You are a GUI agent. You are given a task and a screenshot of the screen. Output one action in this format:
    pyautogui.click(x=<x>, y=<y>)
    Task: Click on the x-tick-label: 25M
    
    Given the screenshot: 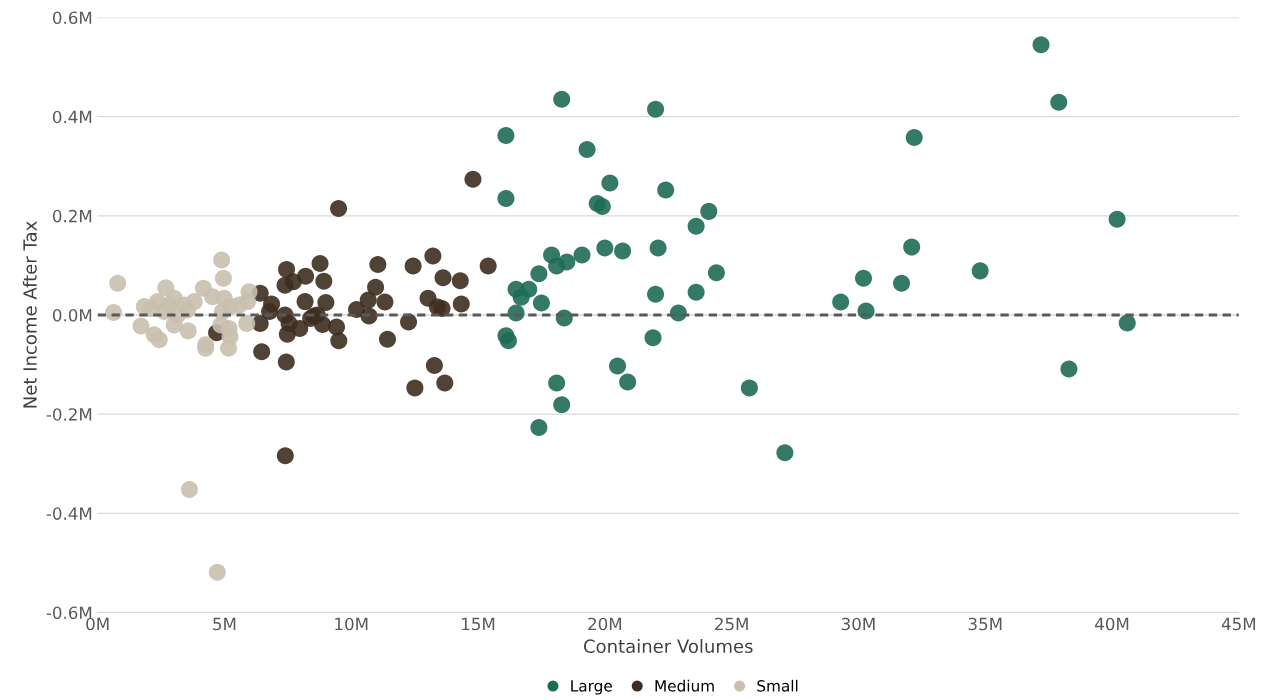 What is the action you would take?
    pyautogui.click(x=731, y=624)
    